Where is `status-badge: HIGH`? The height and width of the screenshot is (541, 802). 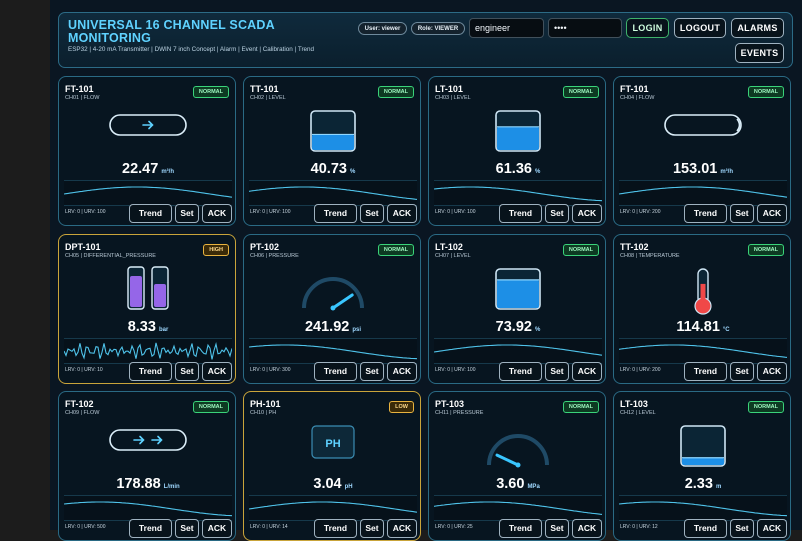
status-badge: HIGH is located at coordinates (216, 250).